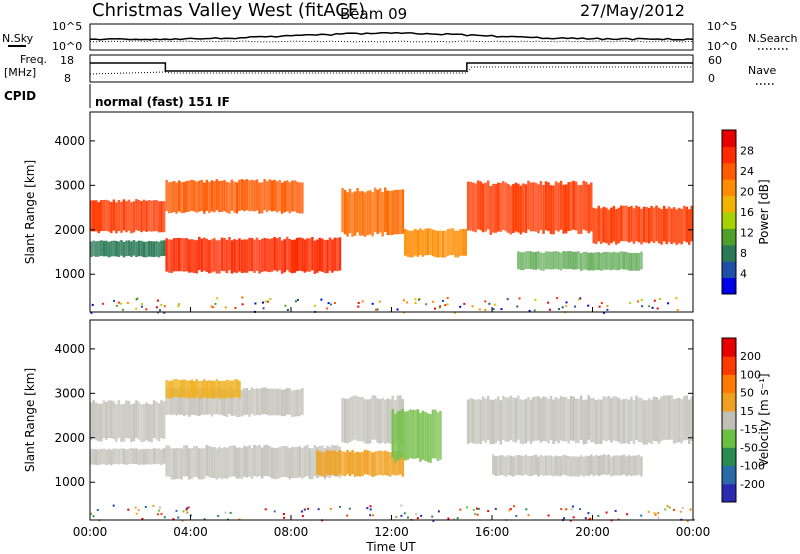 This screenshot has width=800, height=554. What do you see at coordinates (729, 347) in the screenshot?
I see `colorbar-swatch` at bounding box center [729, 347].